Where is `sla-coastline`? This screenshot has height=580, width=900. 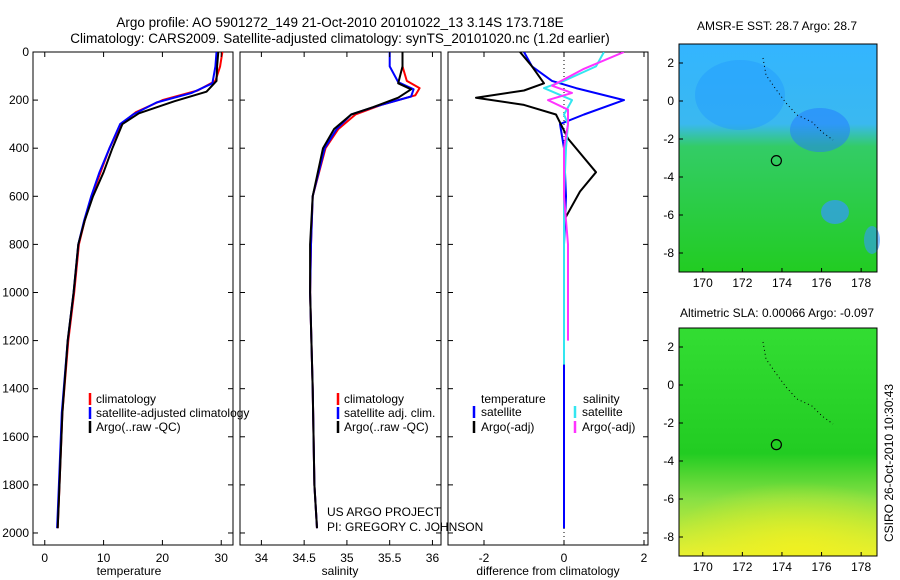
sla-coastline is located at coordinates (798, 383).